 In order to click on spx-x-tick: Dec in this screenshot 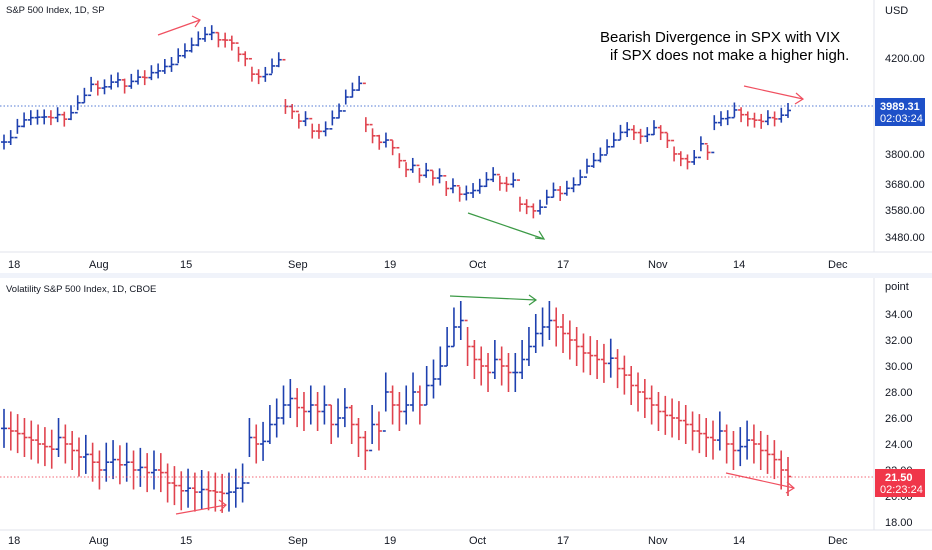, I will do `click(838, 265)`.